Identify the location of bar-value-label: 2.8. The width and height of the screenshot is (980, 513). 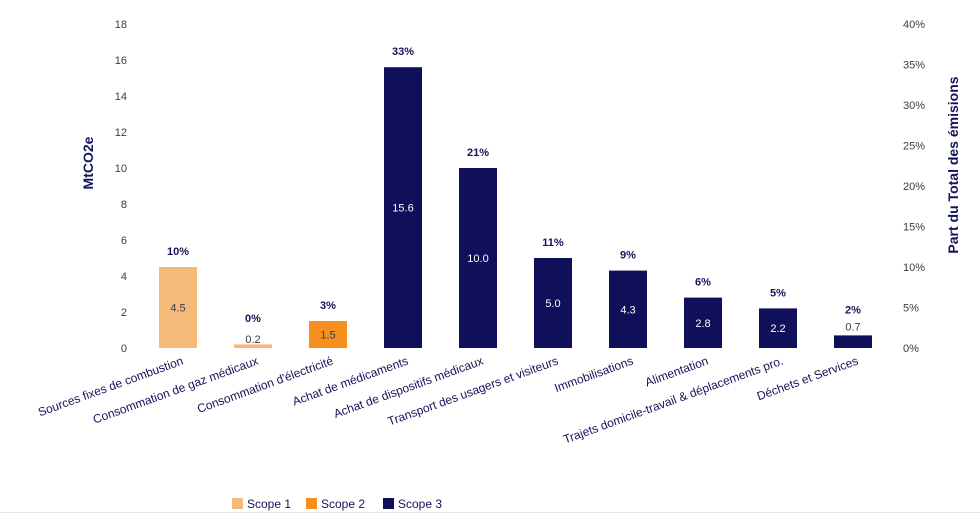
(702, 324).